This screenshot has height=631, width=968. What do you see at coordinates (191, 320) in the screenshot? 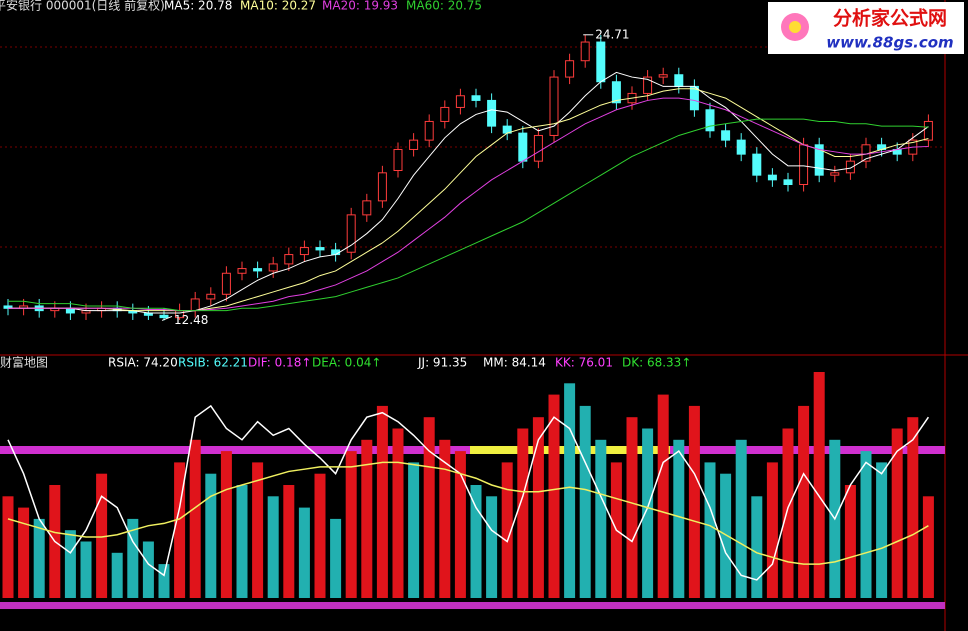
I see `annotation: 12.48` at bounding box center [191, 320].